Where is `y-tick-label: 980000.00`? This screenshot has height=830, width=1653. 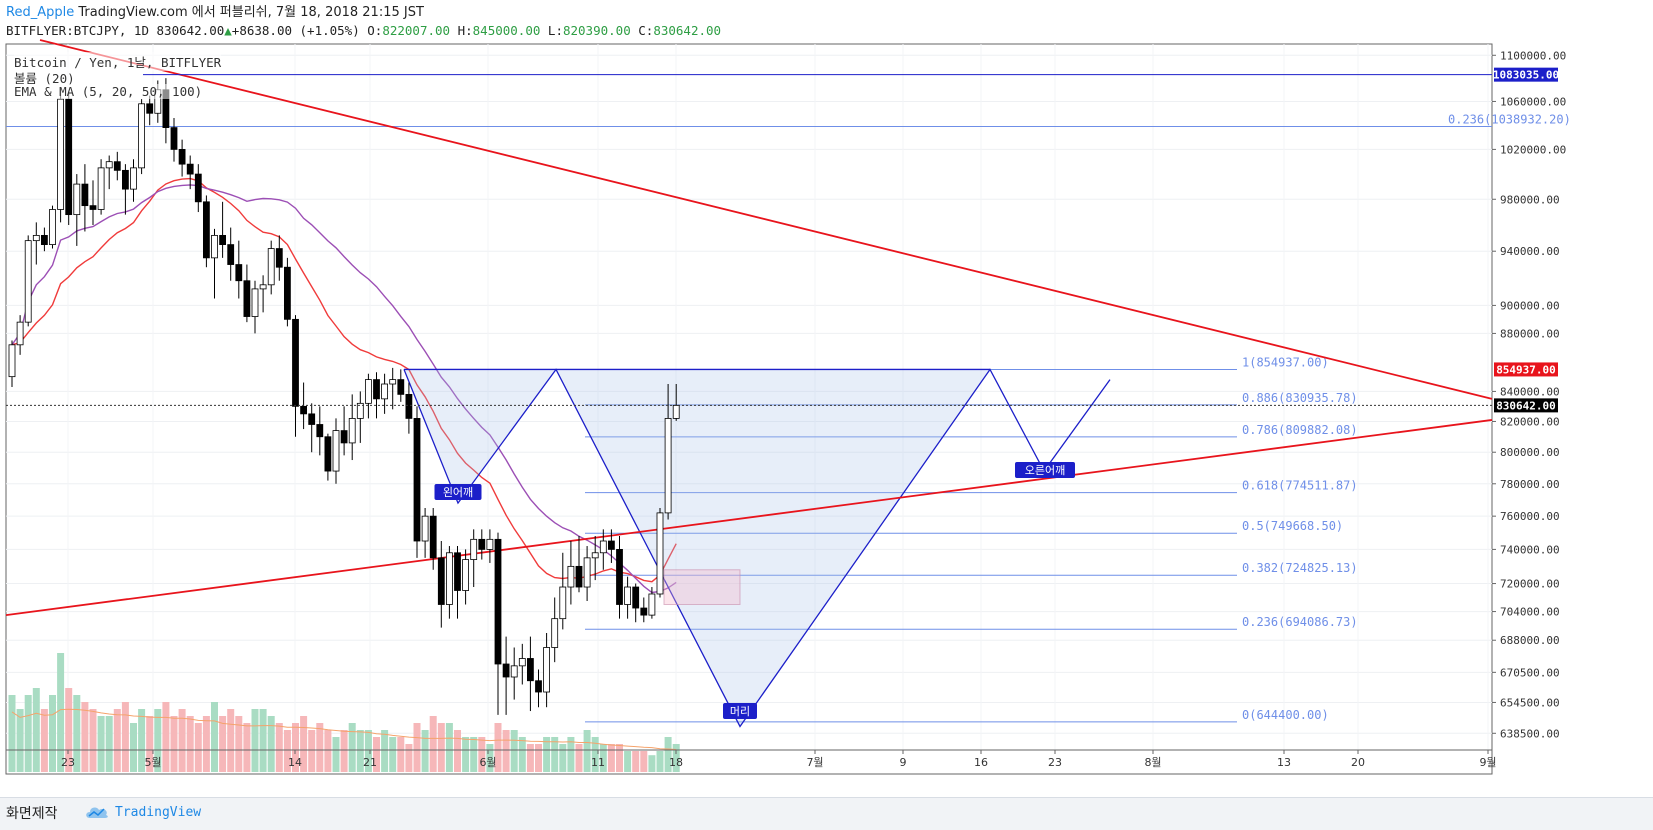
y-tick-label: 980000.00 is located at coordinates (1530, 199).